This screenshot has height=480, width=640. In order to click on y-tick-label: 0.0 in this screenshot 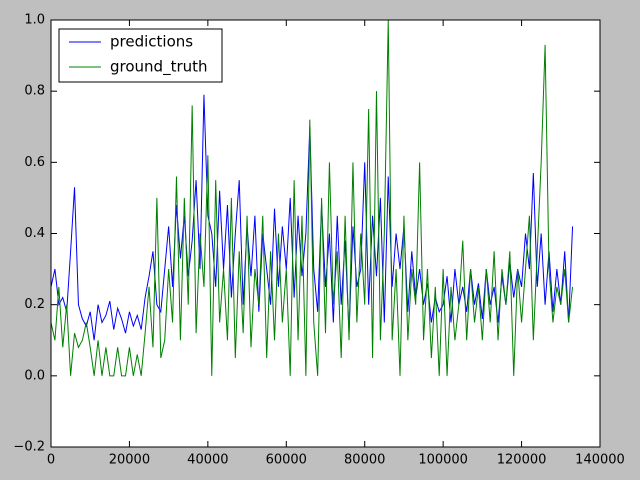, I will do `click(34, 375)`.